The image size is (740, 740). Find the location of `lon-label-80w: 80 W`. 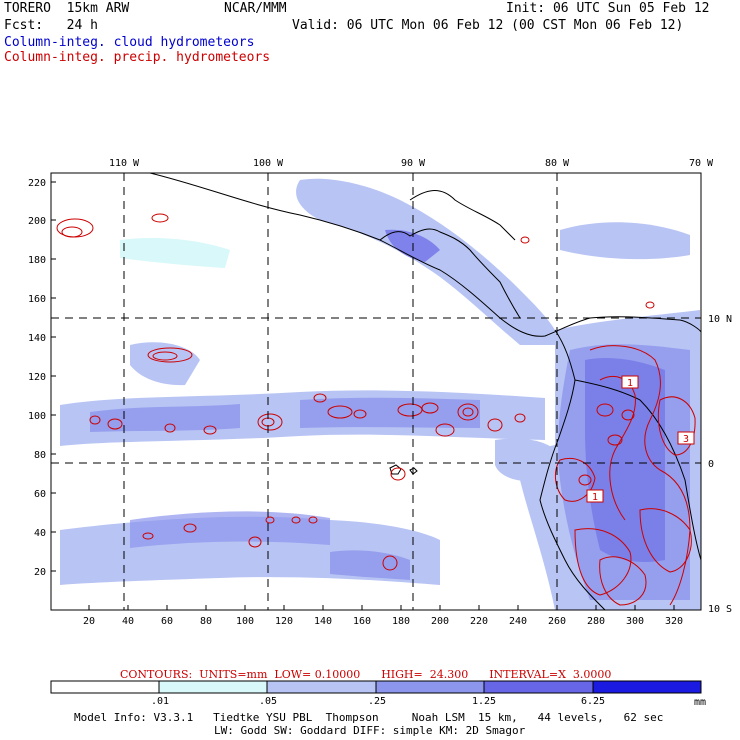

lon-label-80w: 80 W is located at coordinates (557, 163).